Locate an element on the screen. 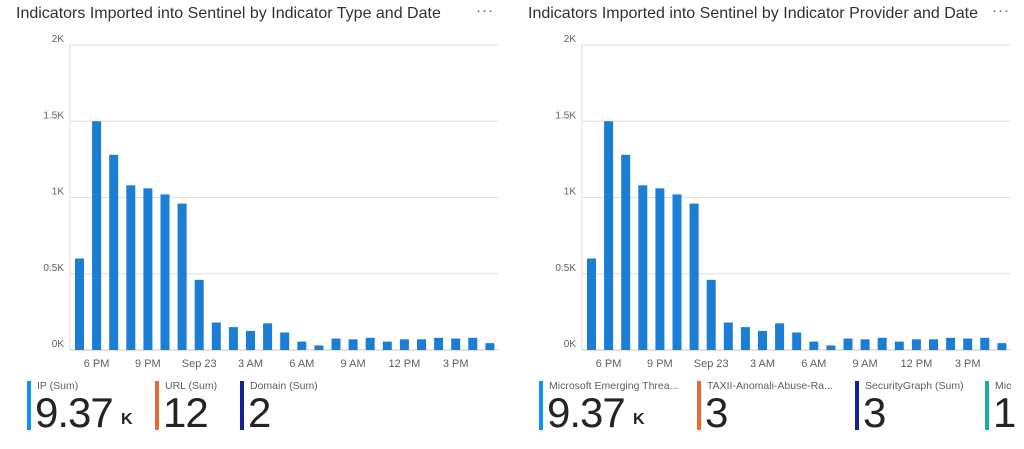 Image resolution: width=1024 pixels, height=449 pixels. y-tick-label: 0K is located at coordinates (570, 344).